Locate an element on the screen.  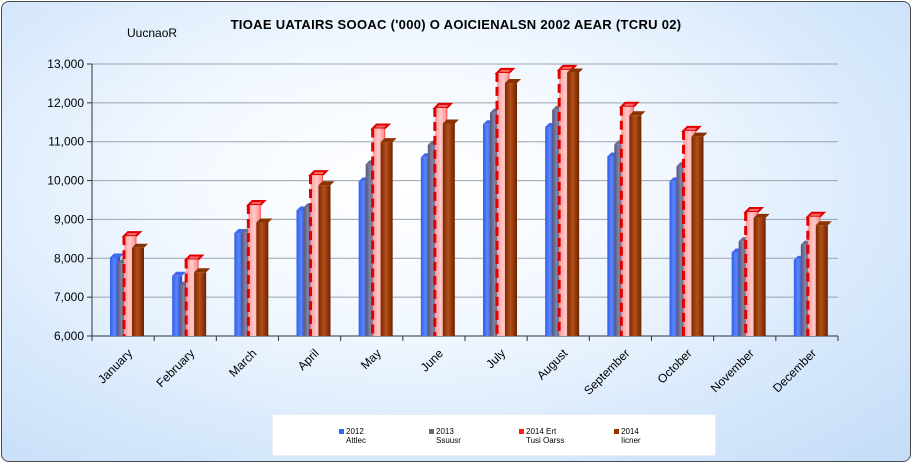
legend-label: 2014 Ert Tusi Oarss is located at coordinates (545, 436).